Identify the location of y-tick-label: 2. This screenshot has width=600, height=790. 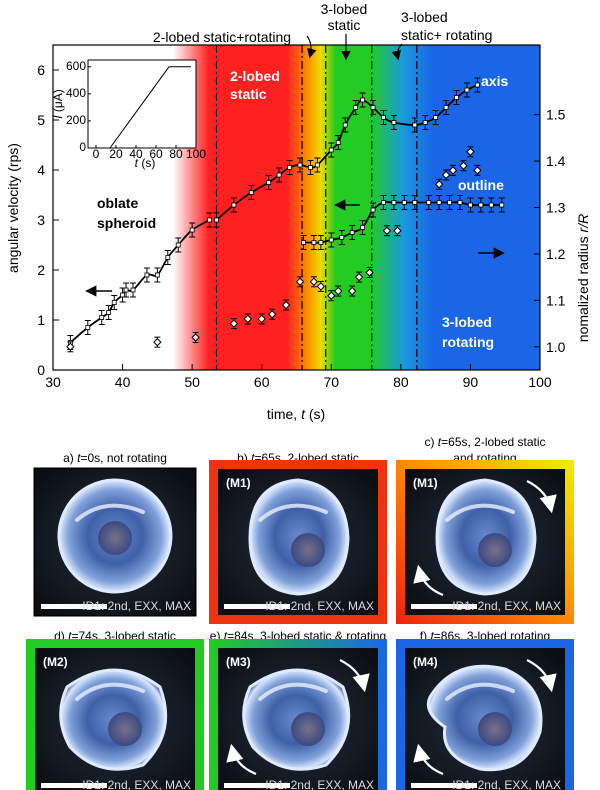
(41, 270).